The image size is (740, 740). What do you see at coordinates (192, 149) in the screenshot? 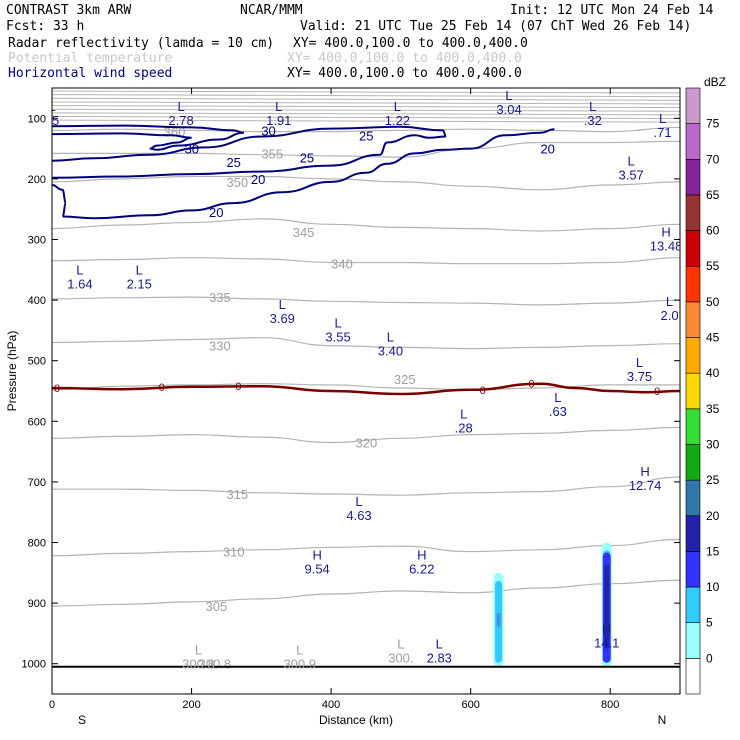
I see `wind-label-30: 30` at bounding box center [192, 149].